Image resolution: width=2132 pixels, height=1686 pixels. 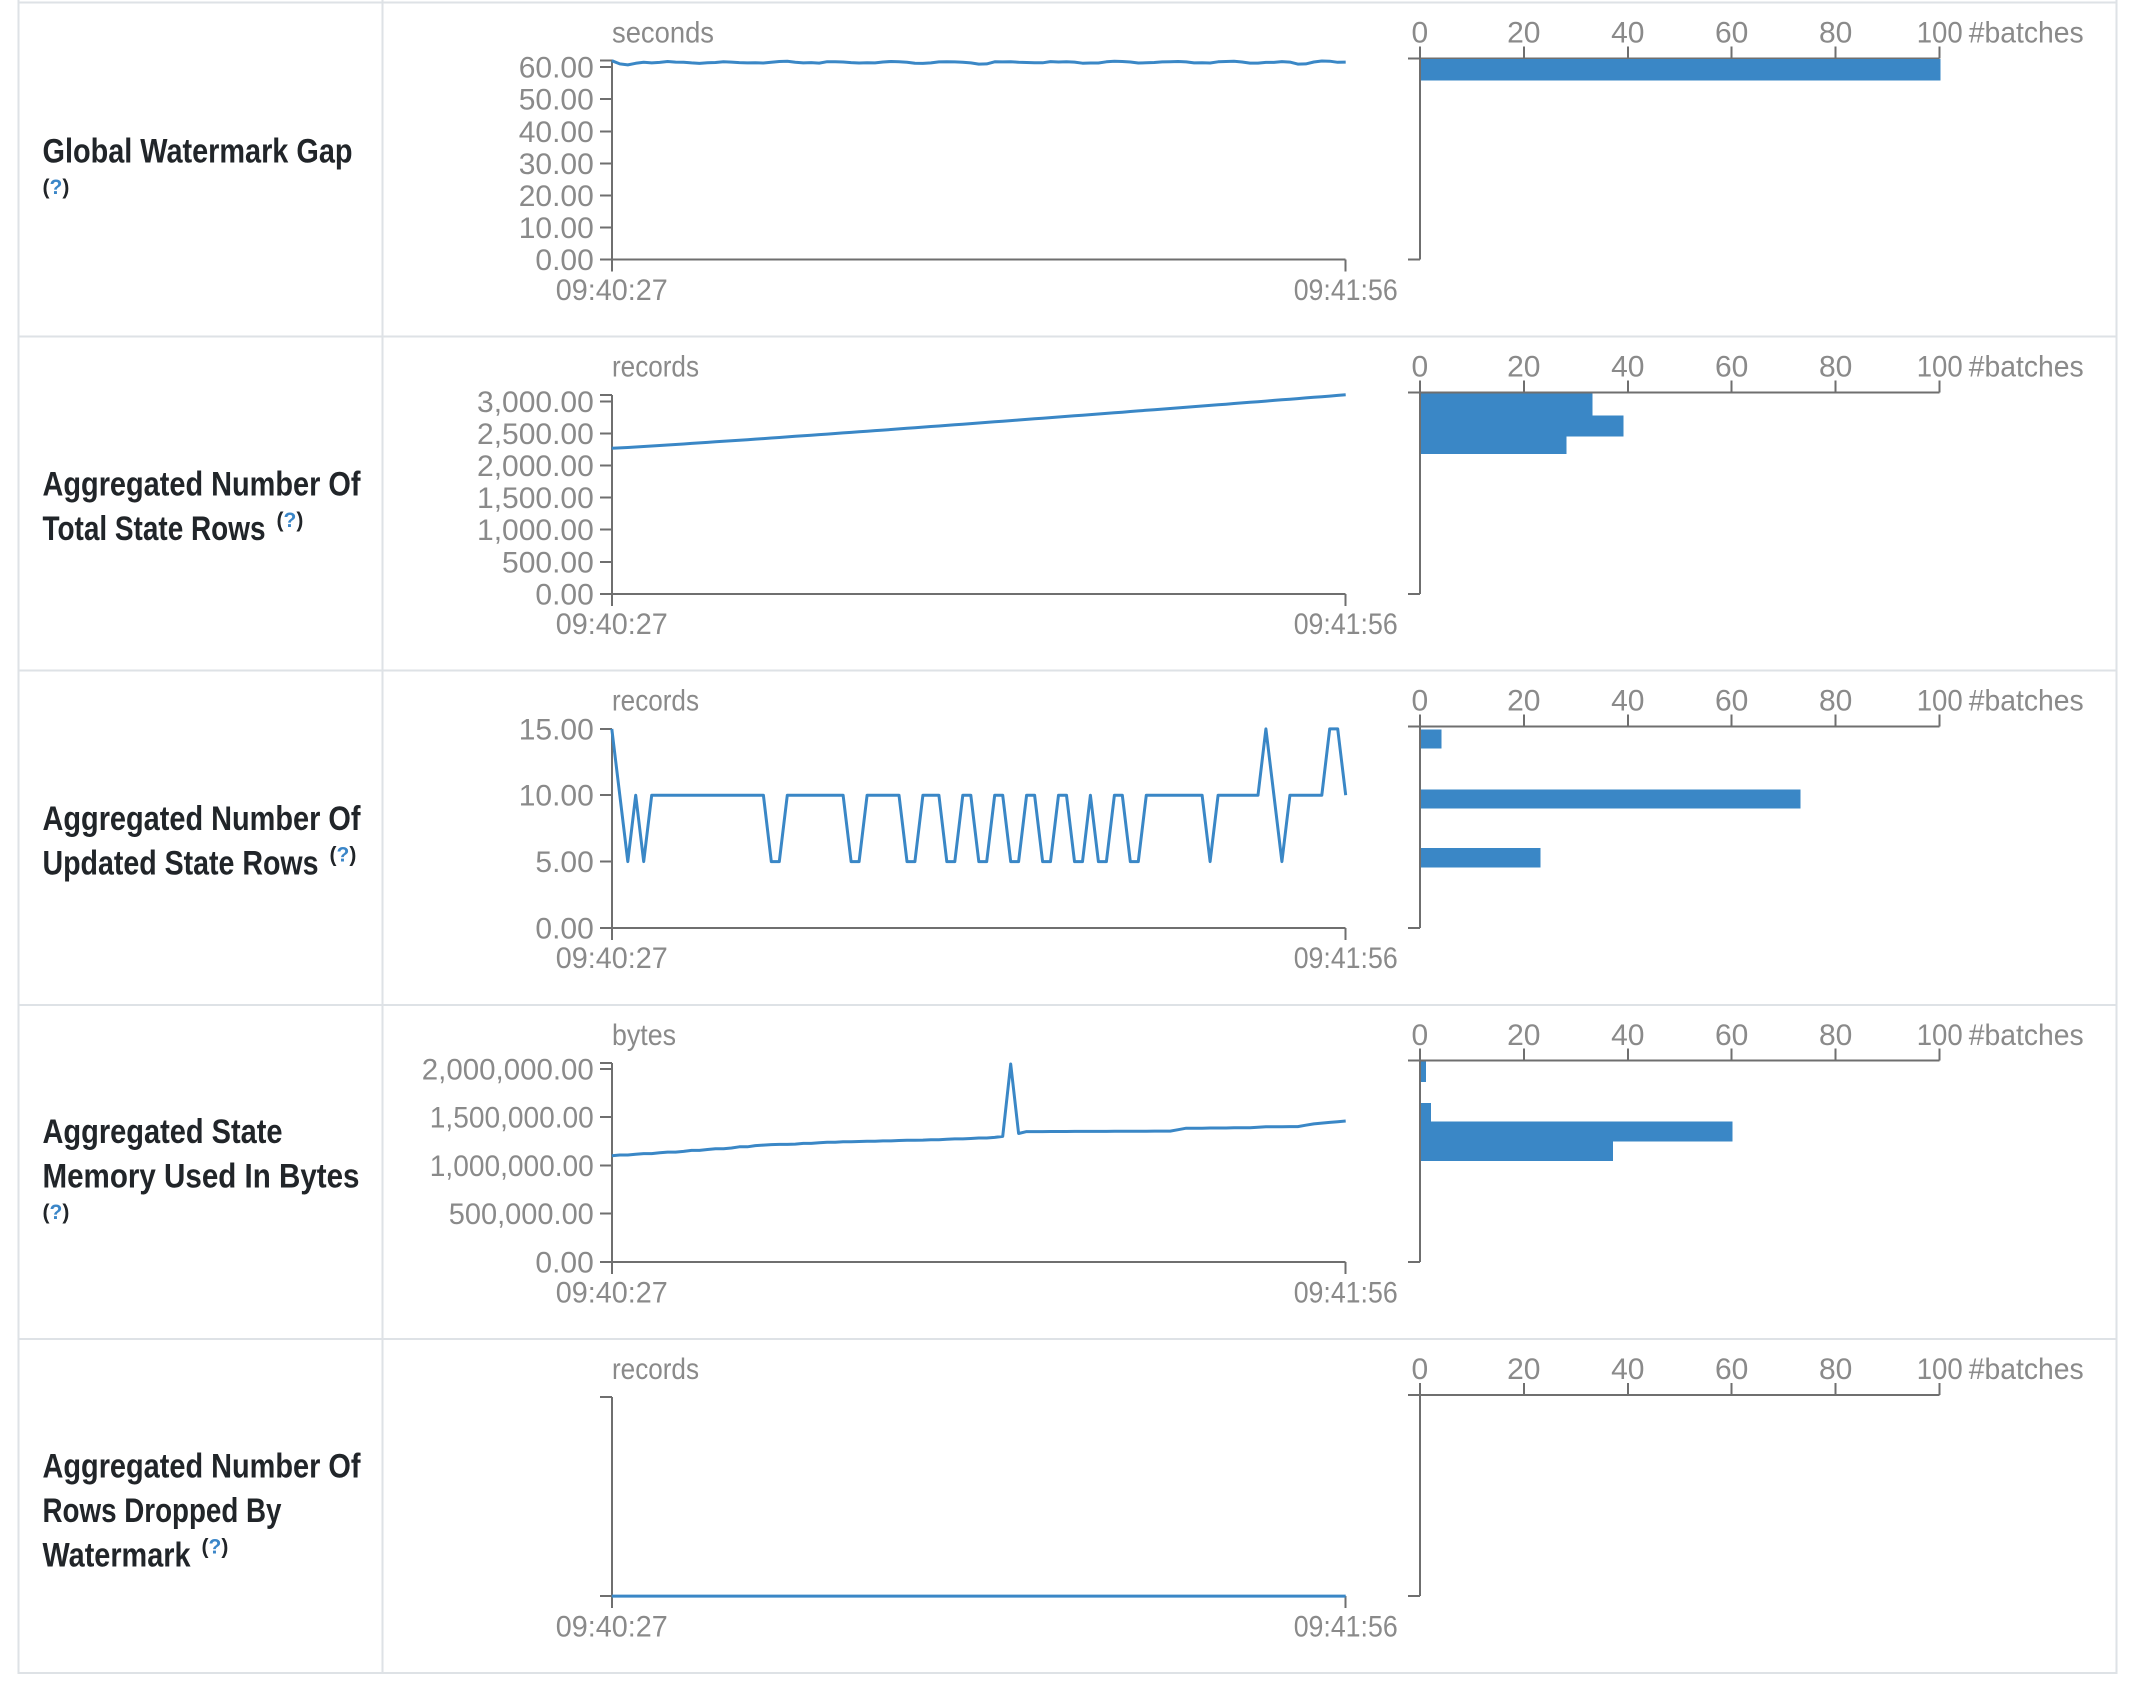 I want to click on svg-text: 1,000,000.00, so click(x=512, y=1166).